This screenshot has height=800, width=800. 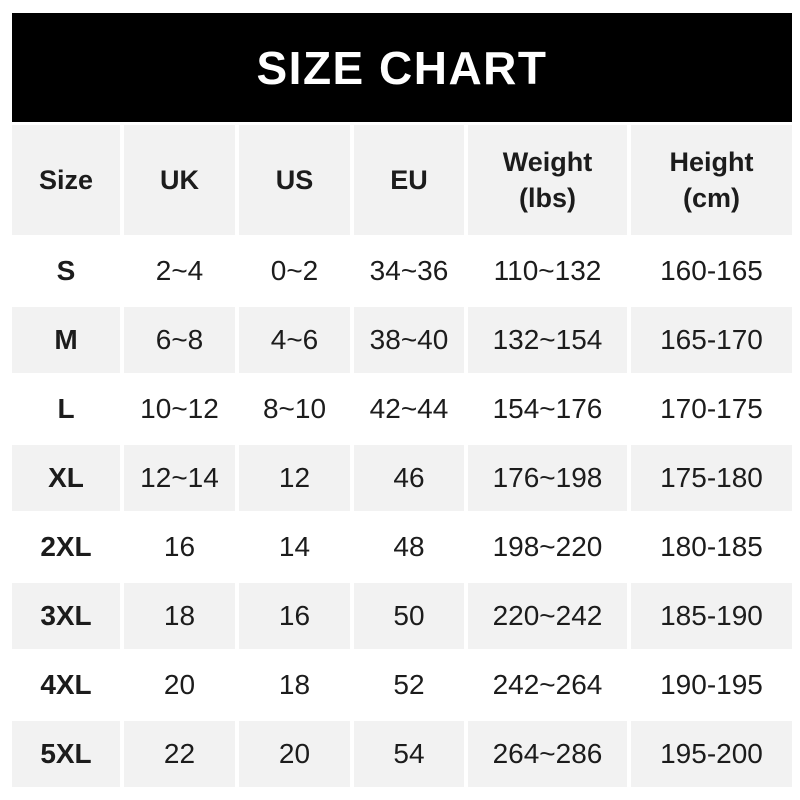 I want to click on cell-eu: 50, so click(x=409, y=616).